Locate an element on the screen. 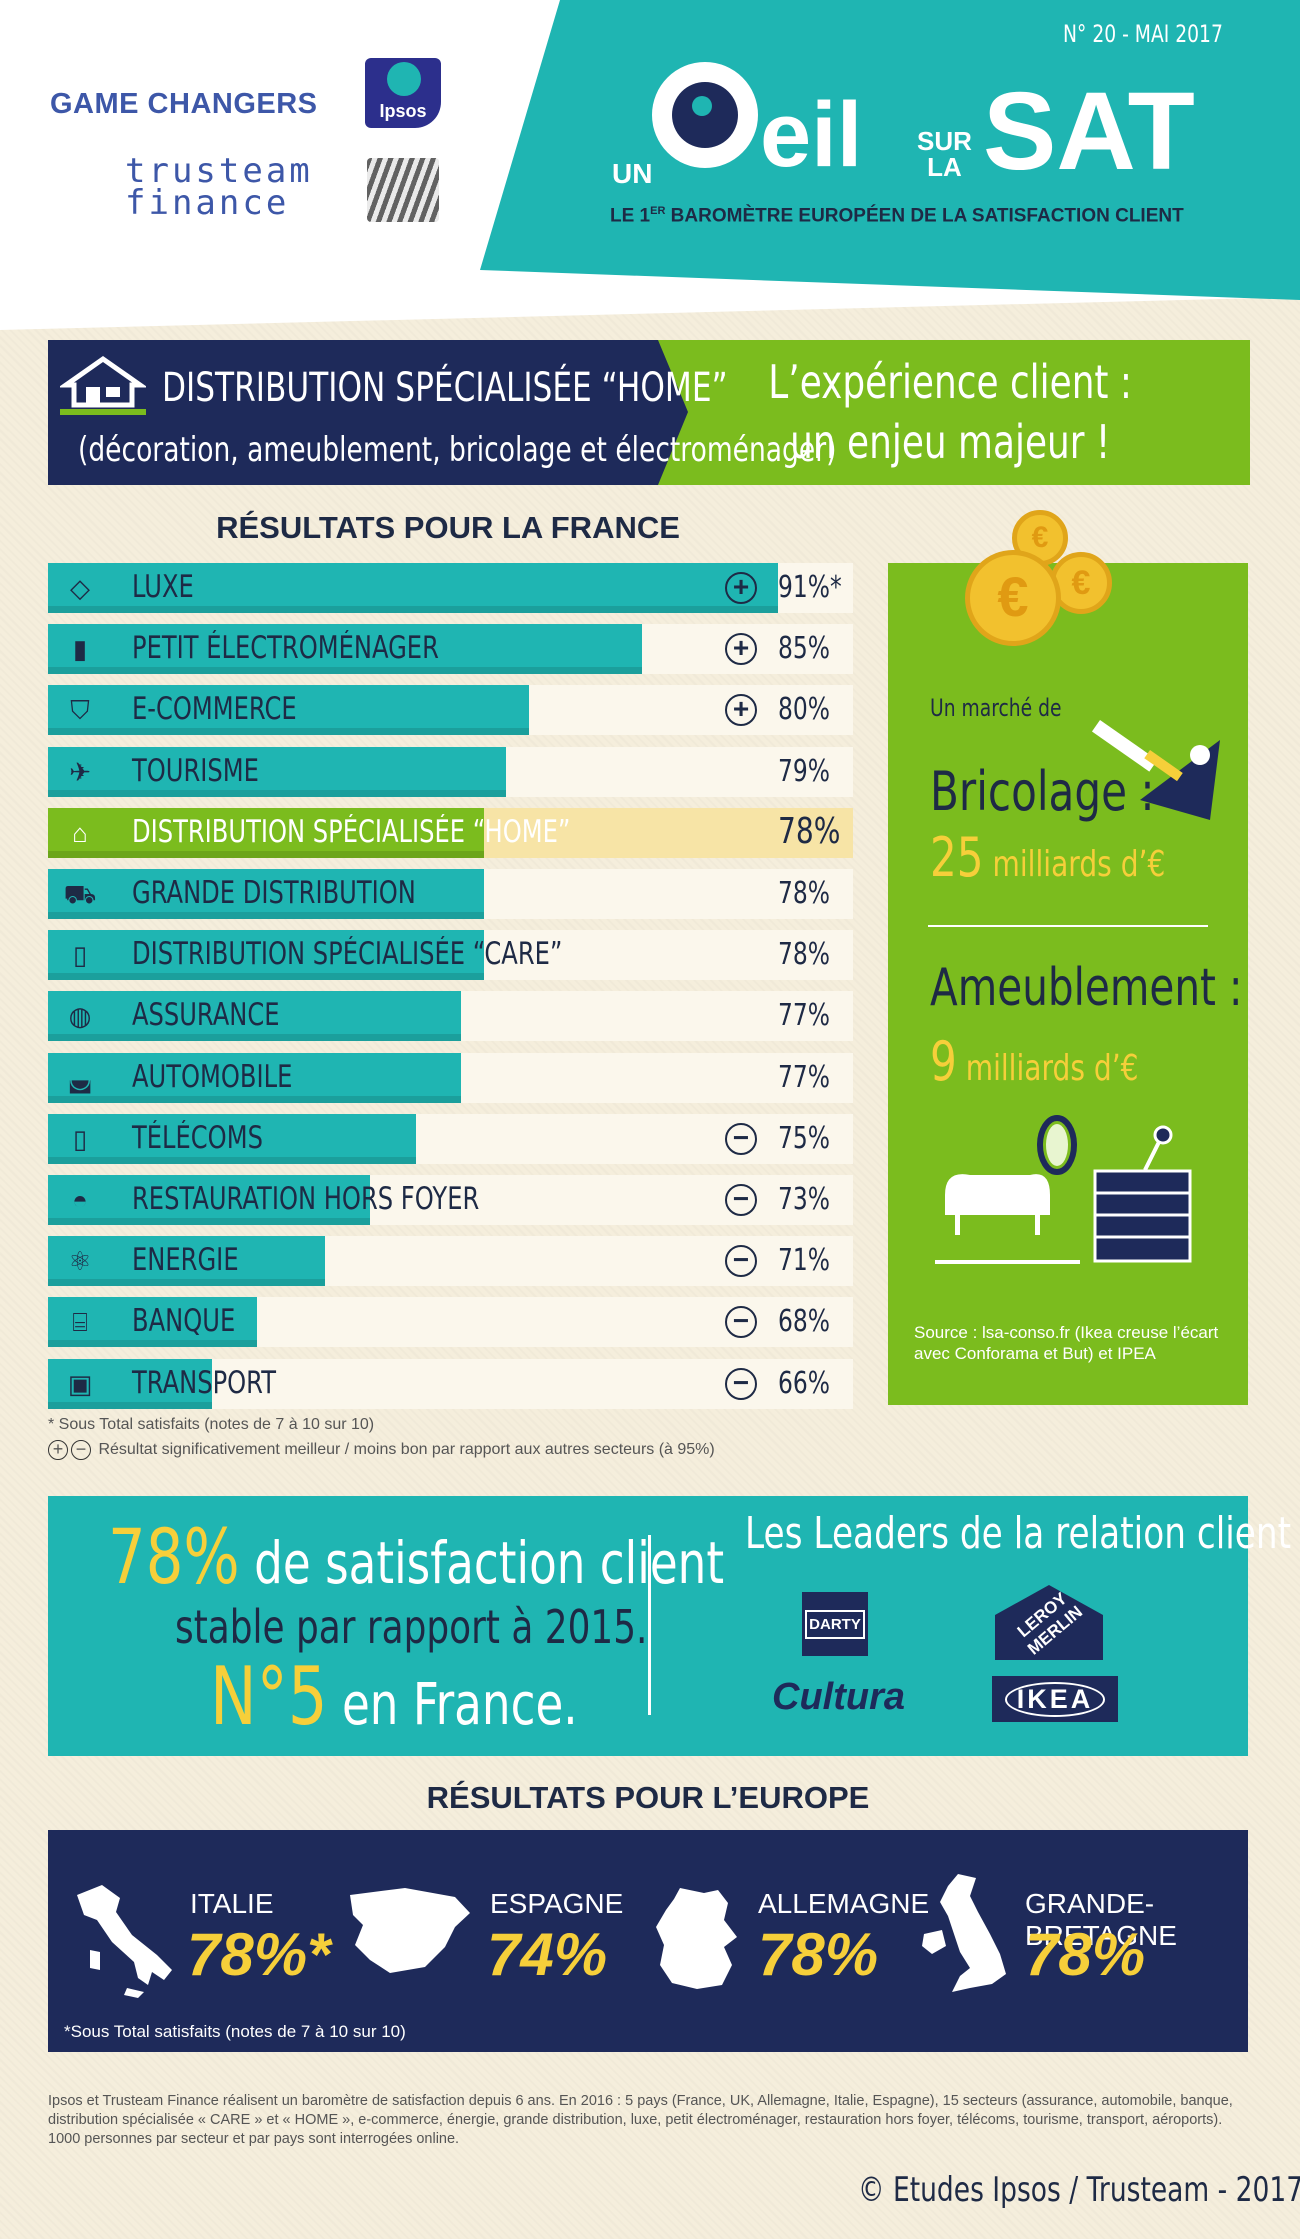 This screenshot has width=1300, height=2239. bank-icon: ⌸ is located at coordinates (80, 1322).